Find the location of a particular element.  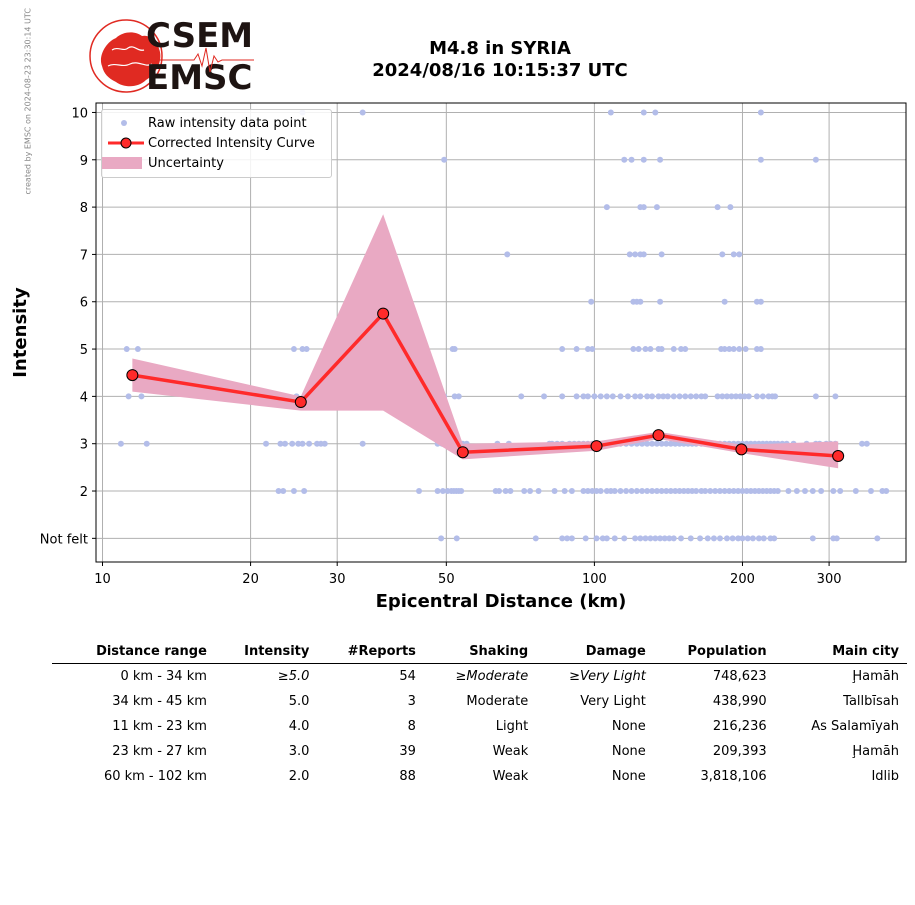

table-cell: Weak is located at coordinates (510, 751).